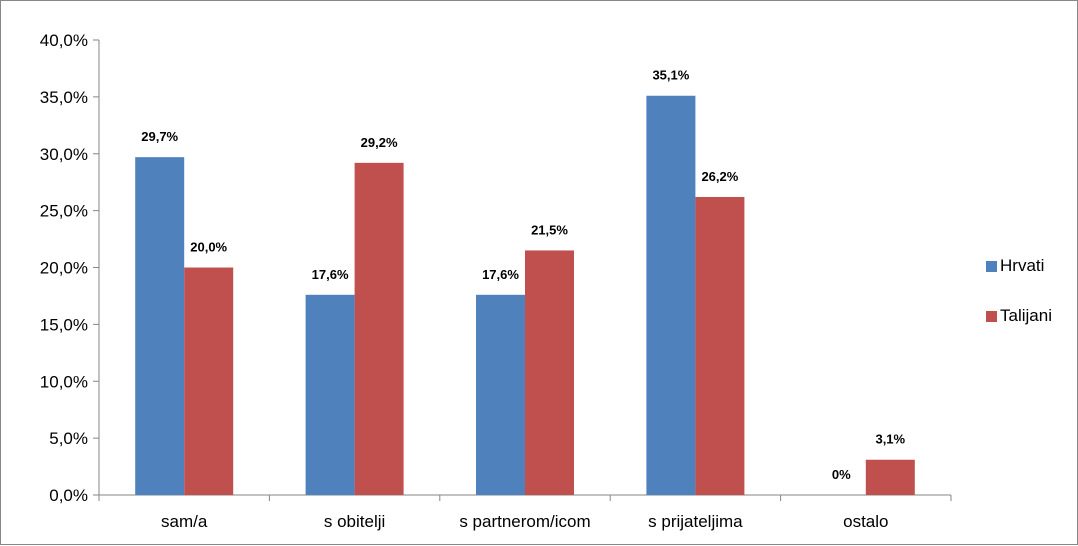  Describe the element at coordinates (991, 266) in the screenshot. I see `legend-swatch-hrvati` at that location.